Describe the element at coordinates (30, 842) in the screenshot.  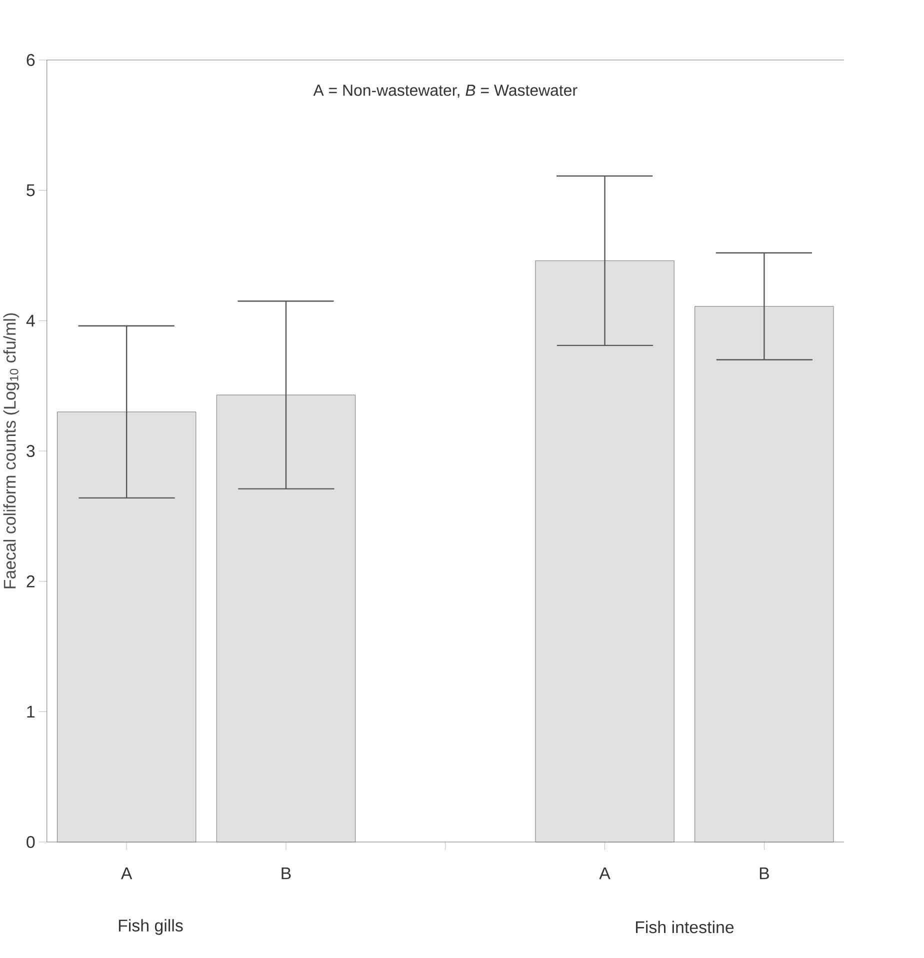
I see `y-tick-label: 0` at that location.